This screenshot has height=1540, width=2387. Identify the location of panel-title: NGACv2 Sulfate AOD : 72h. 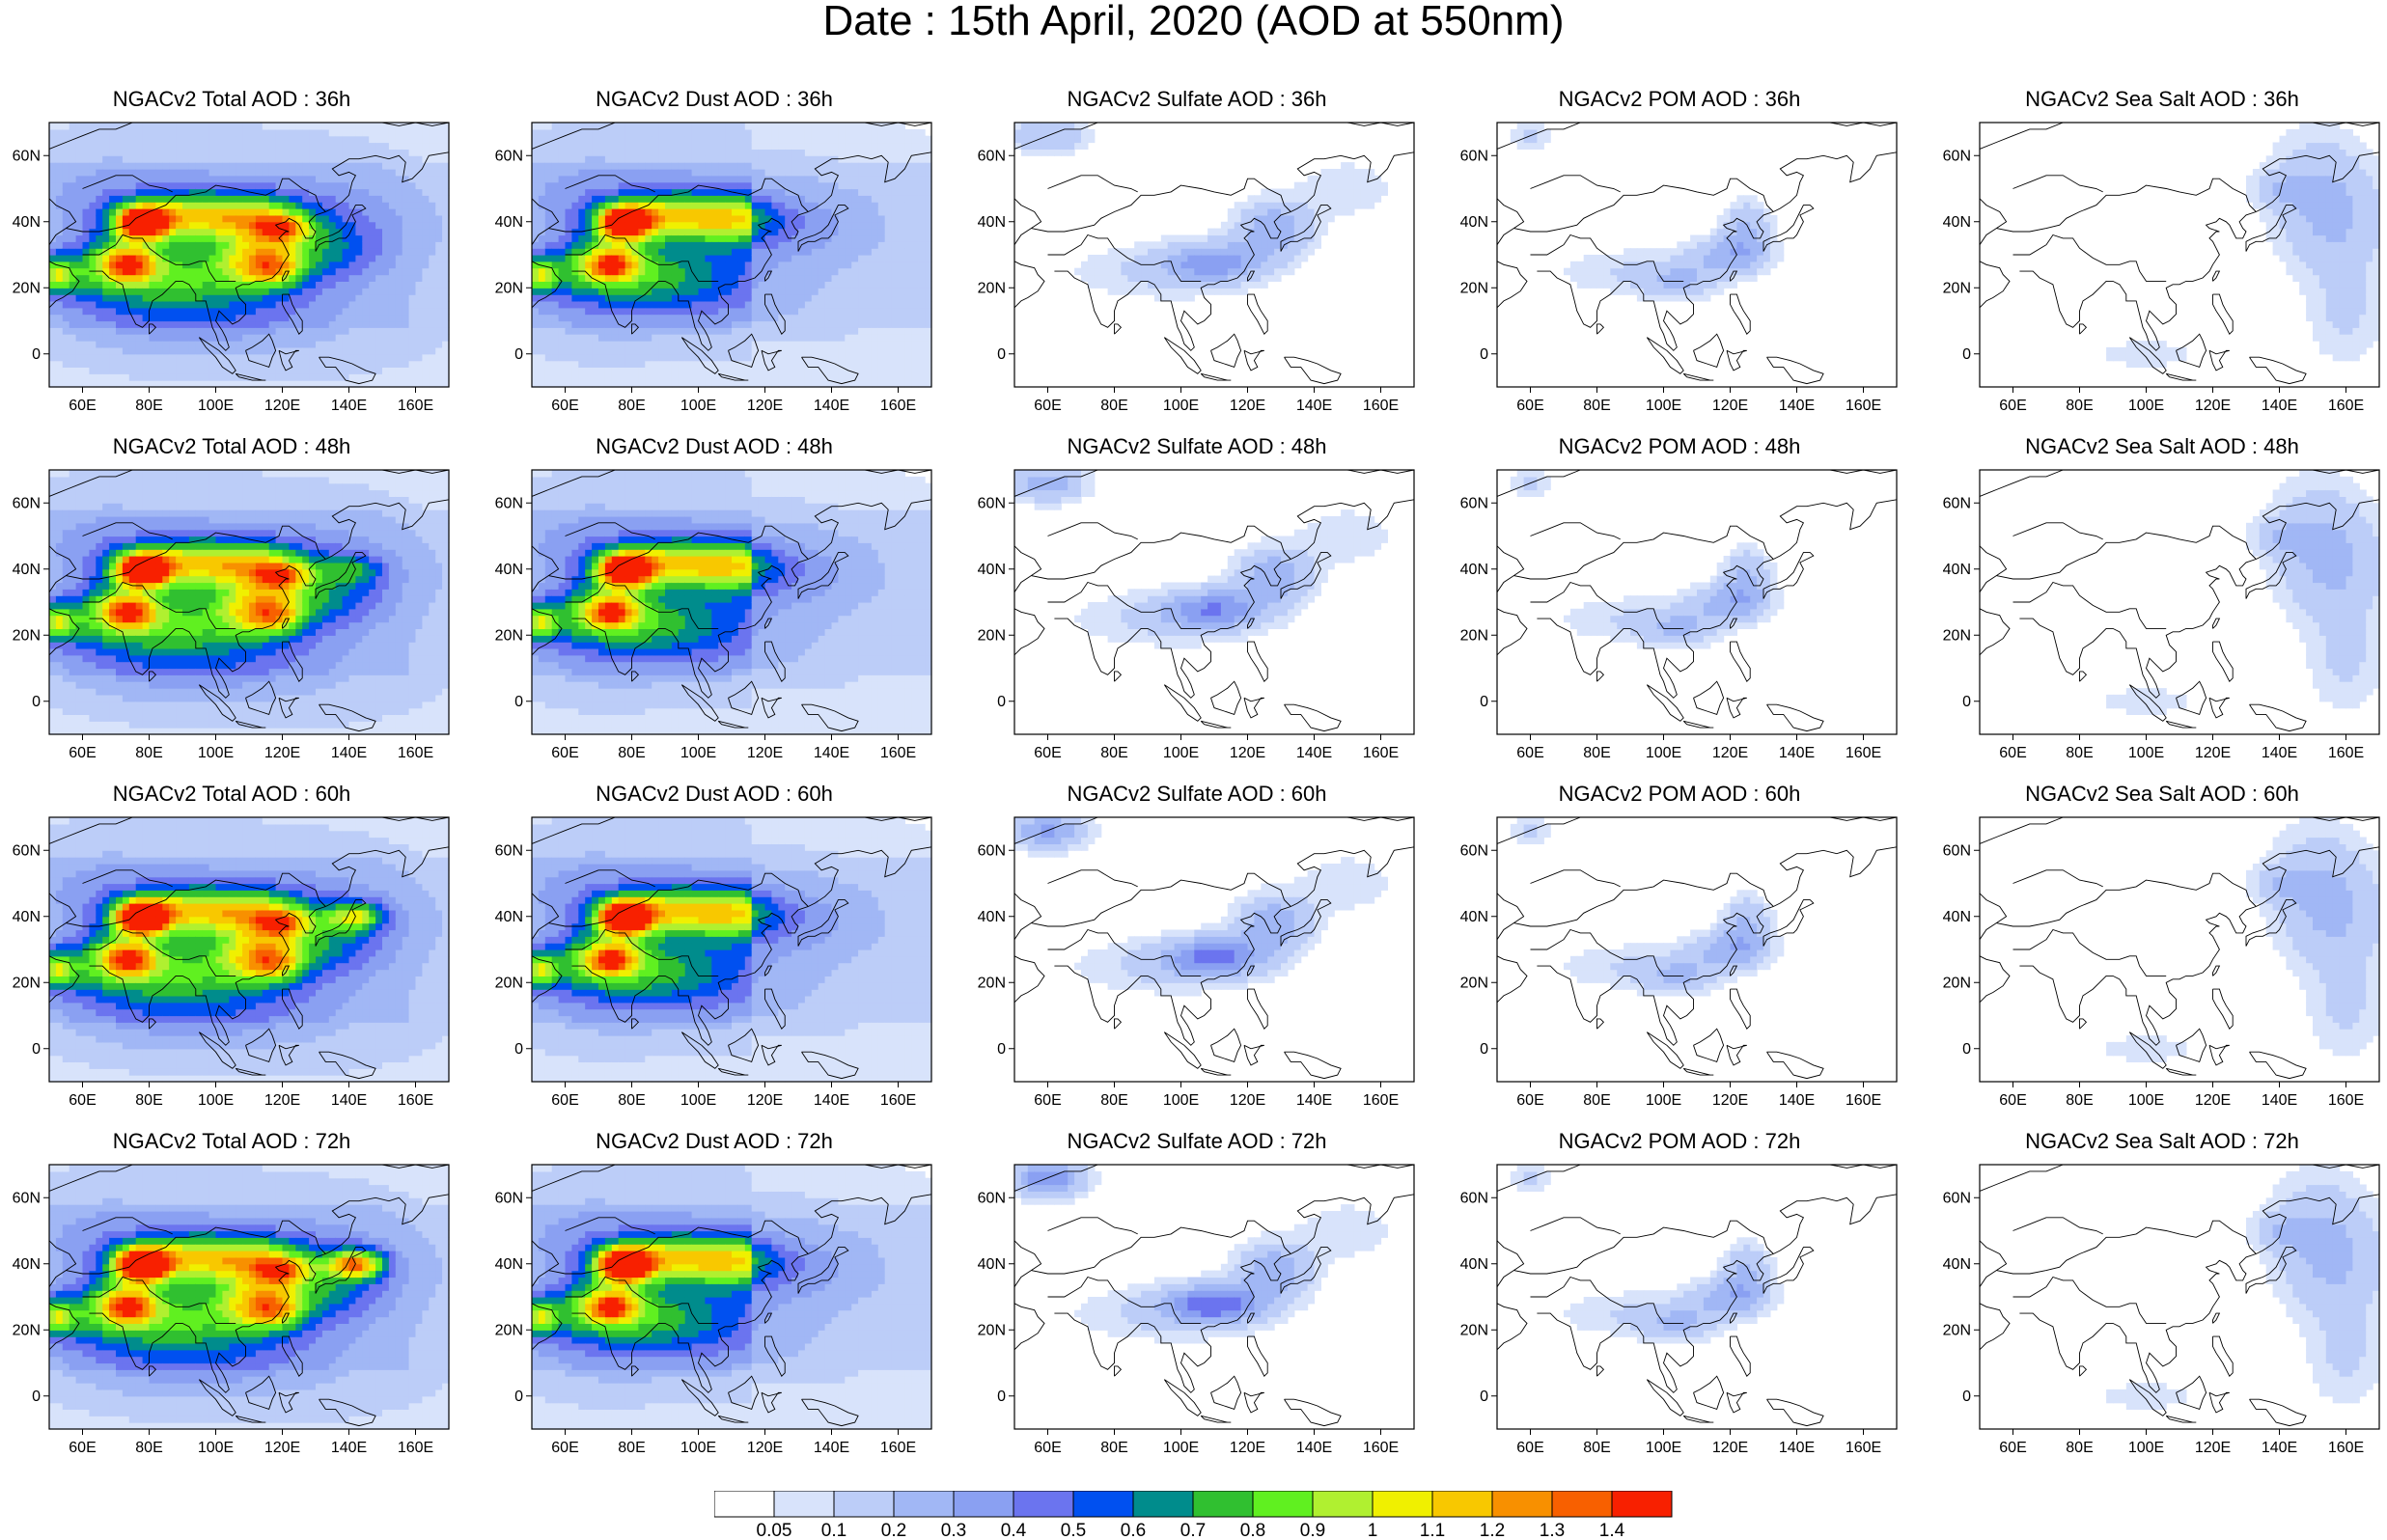
(1197, 1141).